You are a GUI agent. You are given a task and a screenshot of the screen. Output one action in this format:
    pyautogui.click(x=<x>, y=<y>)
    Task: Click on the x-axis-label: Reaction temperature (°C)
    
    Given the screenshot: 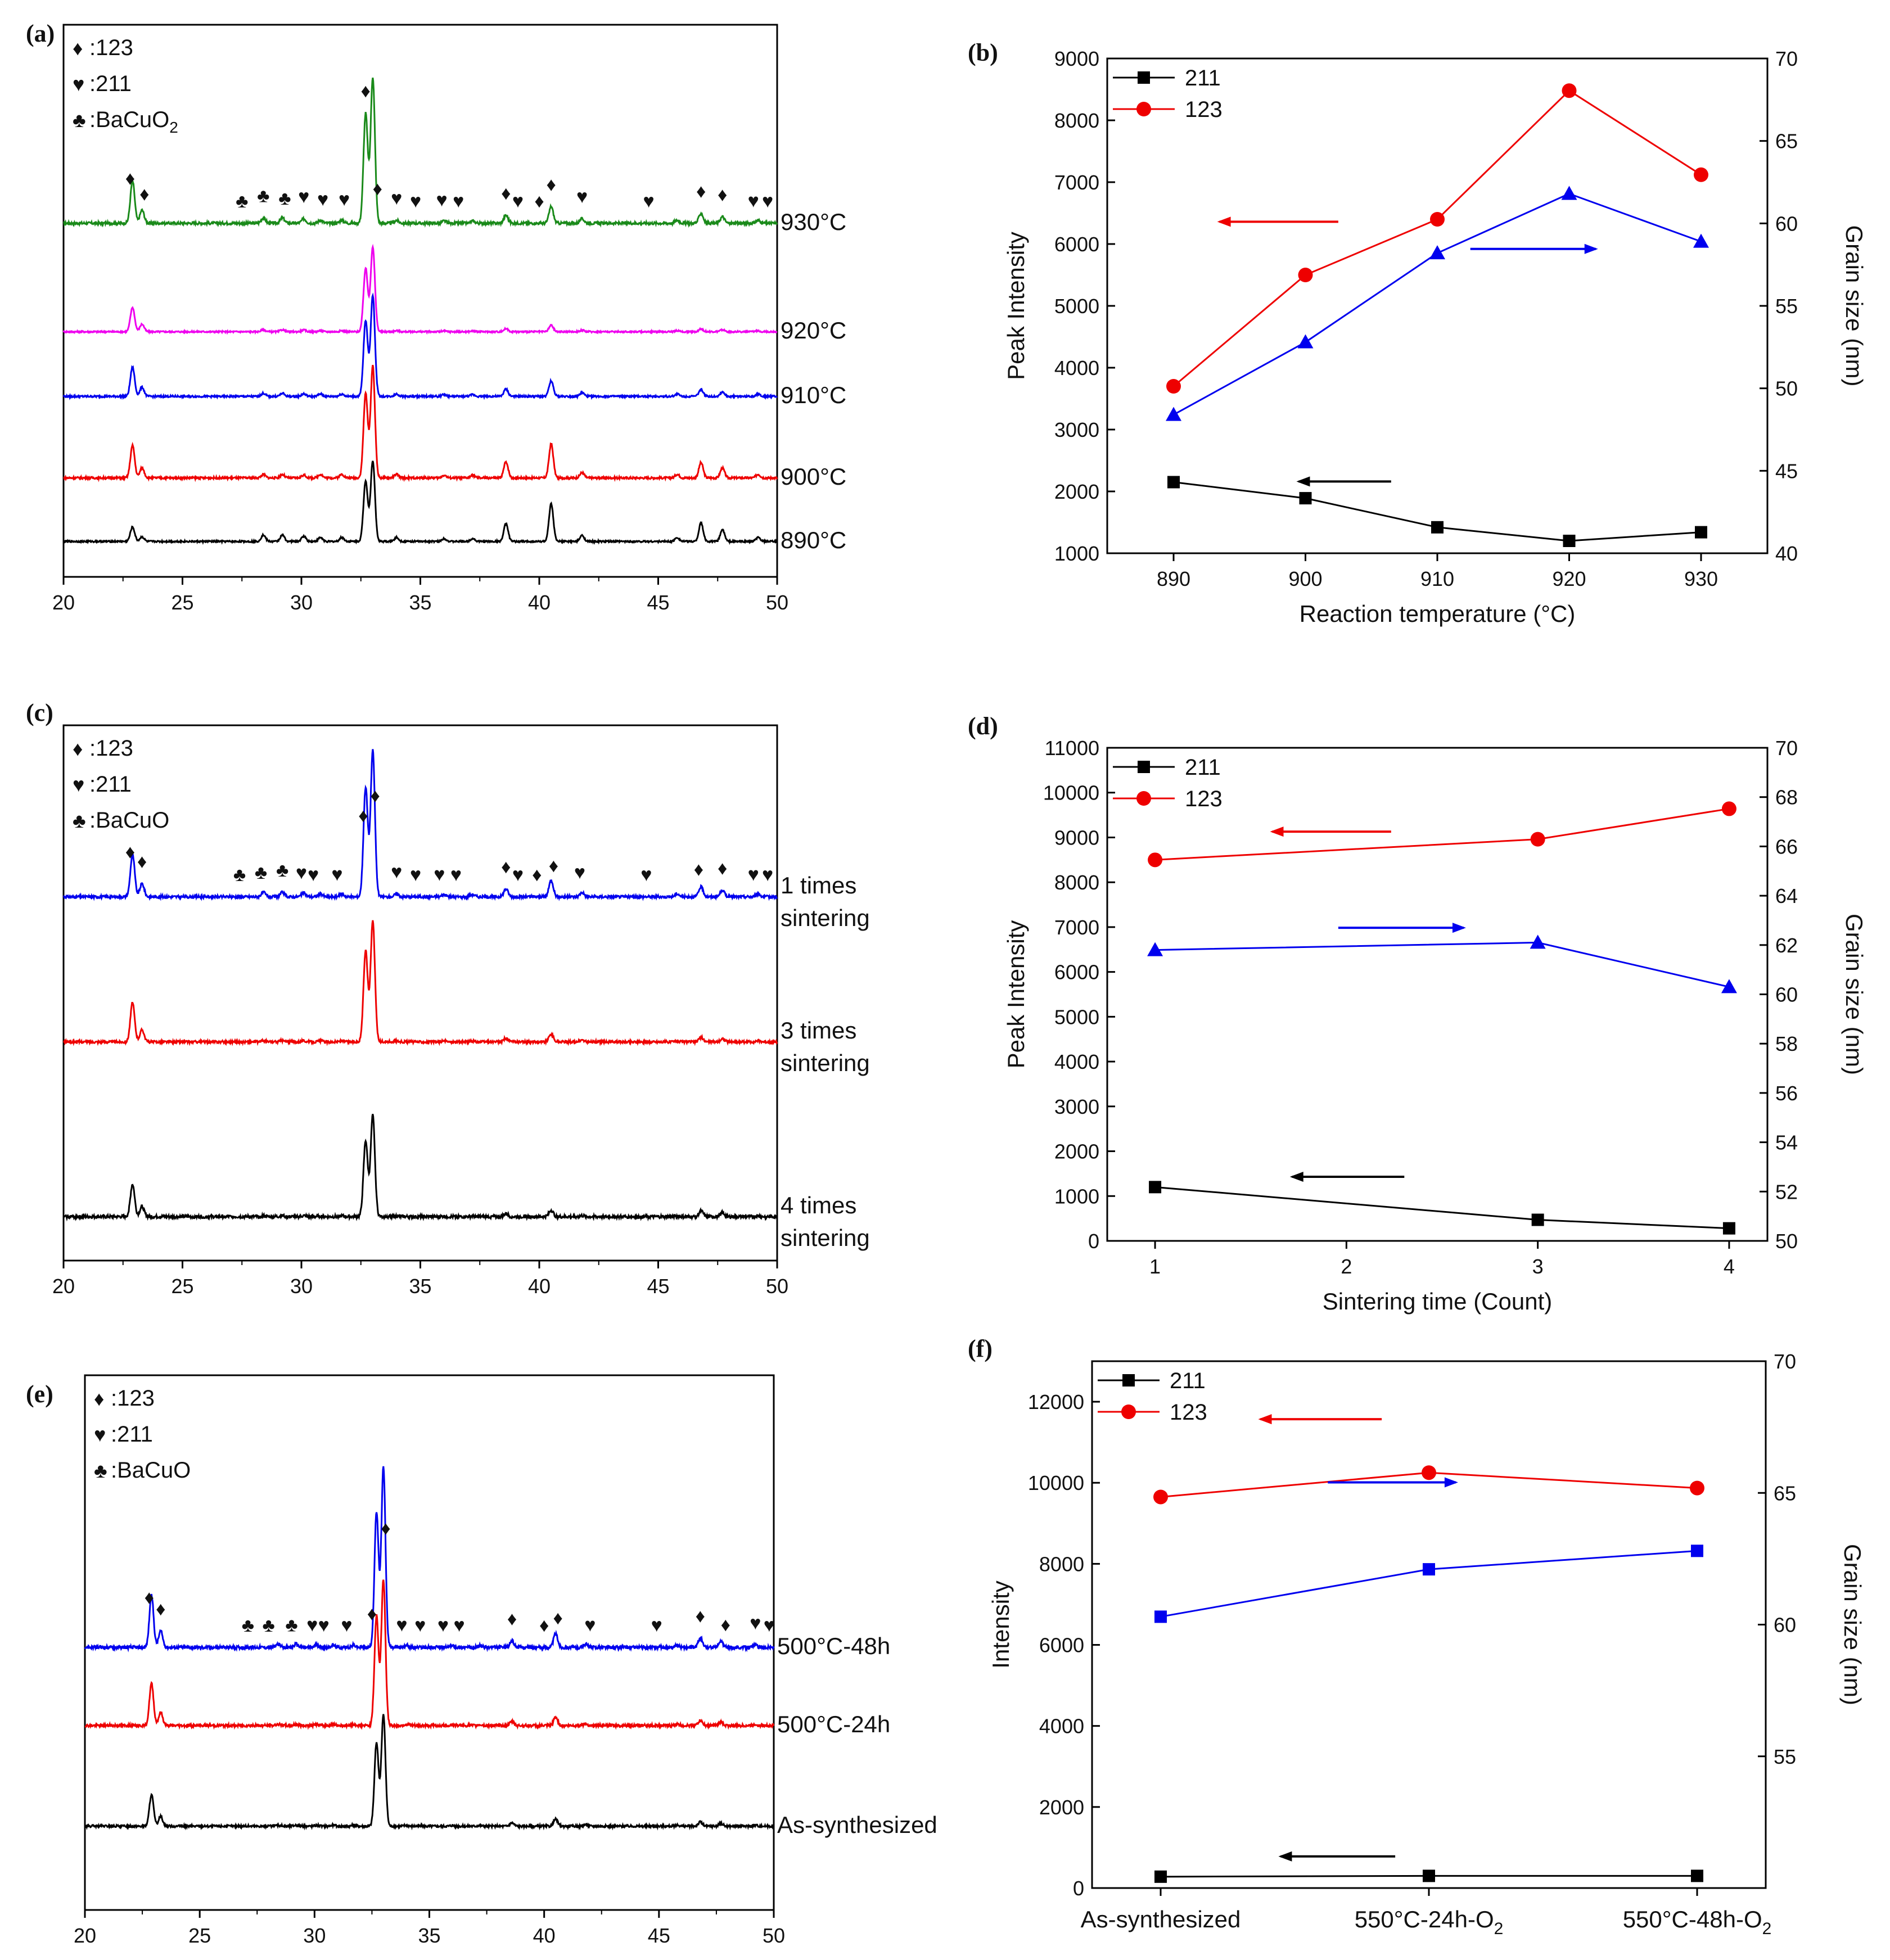 What is the action you would take?
    pyautogui.click(x=1438, y=613)
    